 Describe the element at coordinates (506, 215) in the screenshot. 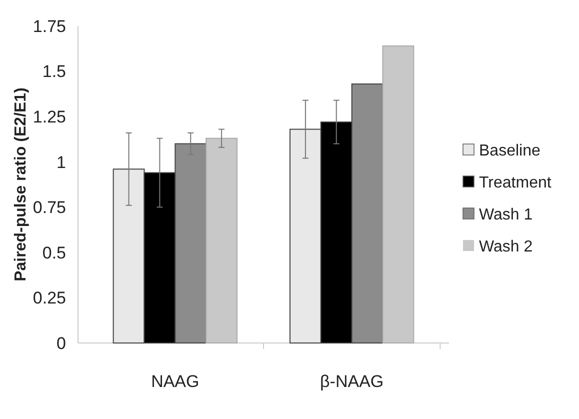

I see `legend-label: Wash 1` at that location.